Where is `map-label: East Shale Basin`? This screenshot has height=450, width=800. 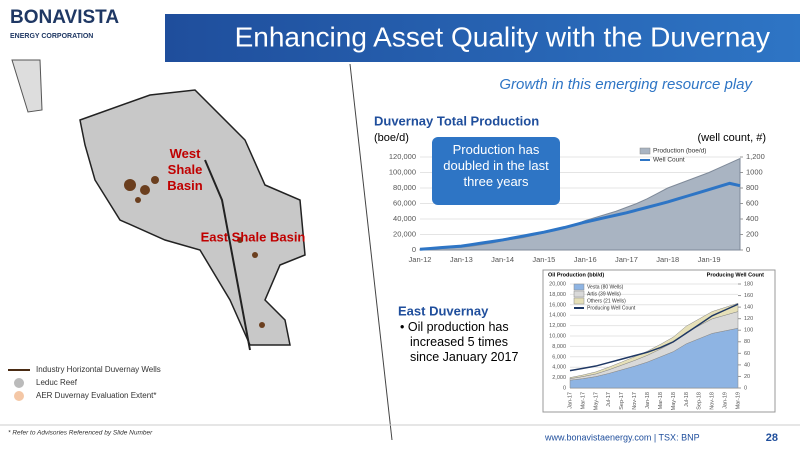 map-label: East Shale Basin is located at coordinates (253, 236).